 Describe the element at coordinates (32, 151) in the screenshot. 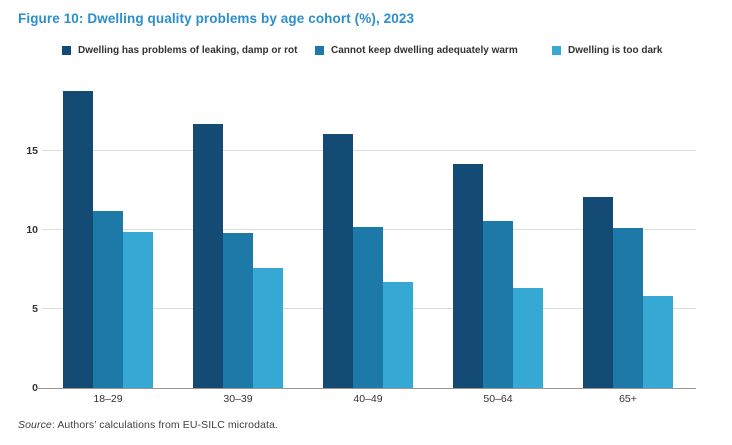

I see `y-tick-label: 15` at that location.